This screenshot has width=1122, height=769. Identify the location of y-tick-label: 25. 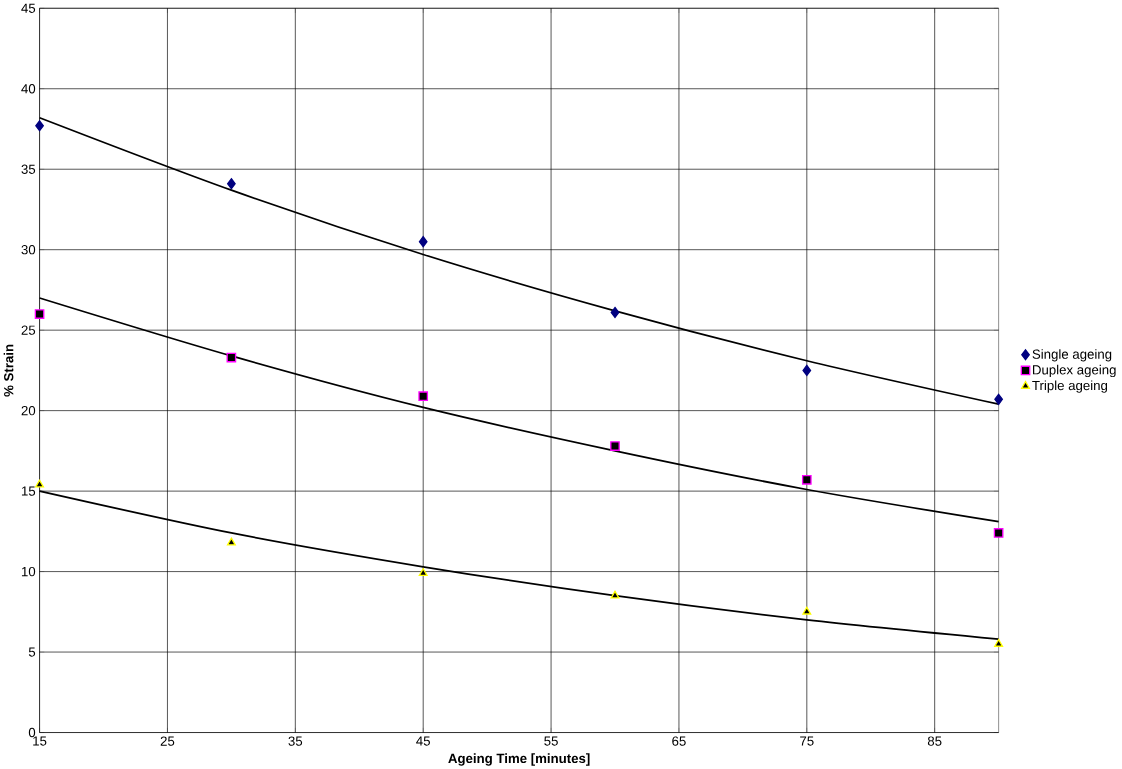
(28, 330).